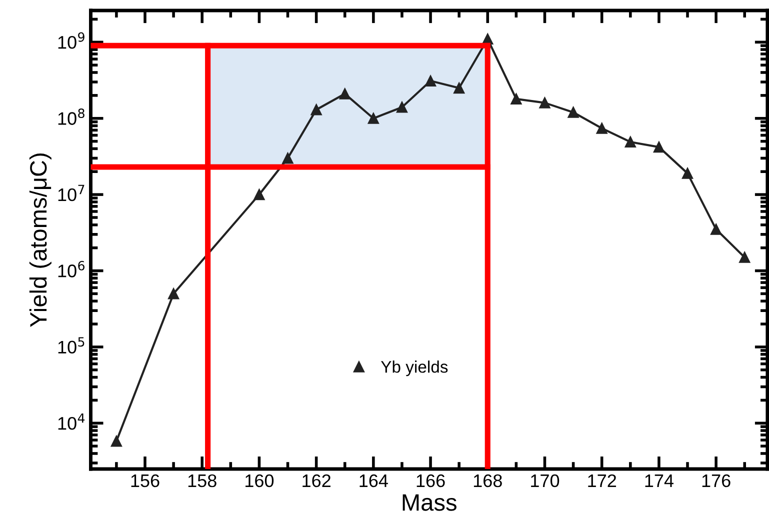 The image size is (769, 527). What do you see at coordinates (71, 345) in the screenshot?
I see `y-tick-label: 10$^{5}$` at bounding box center [71, 345].